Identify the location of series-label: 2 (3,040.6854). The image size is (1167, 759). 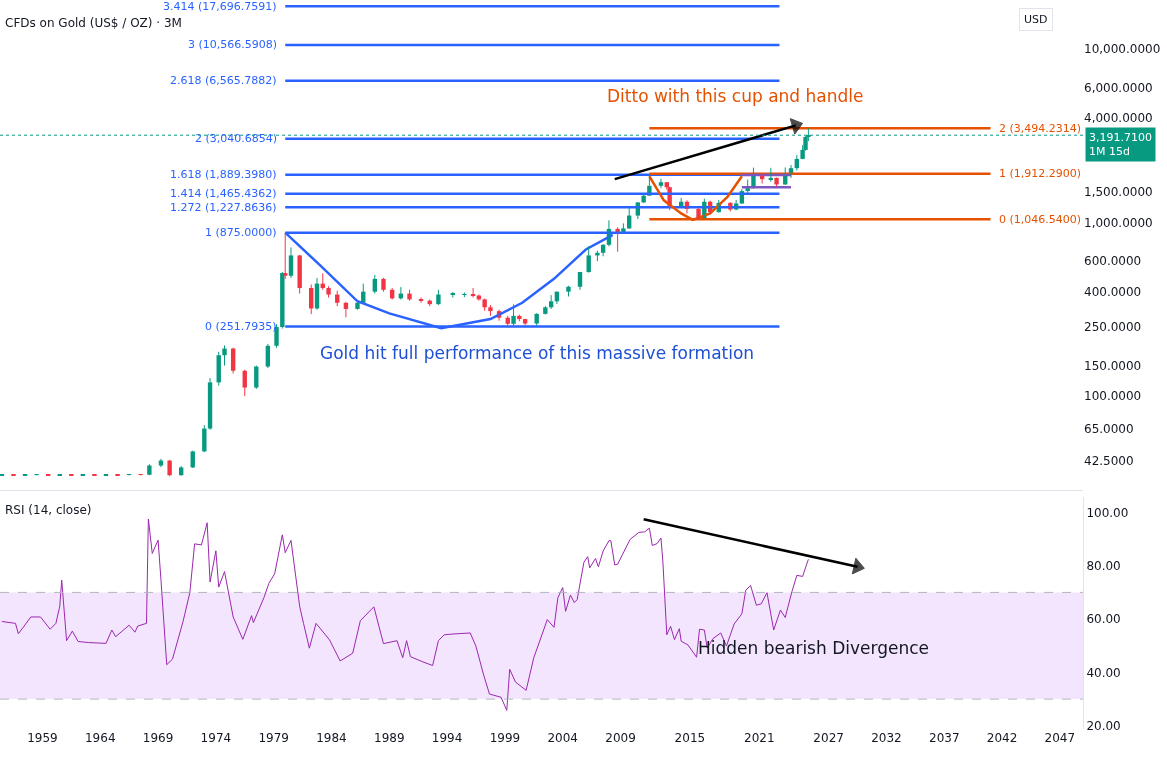
(236, 138).